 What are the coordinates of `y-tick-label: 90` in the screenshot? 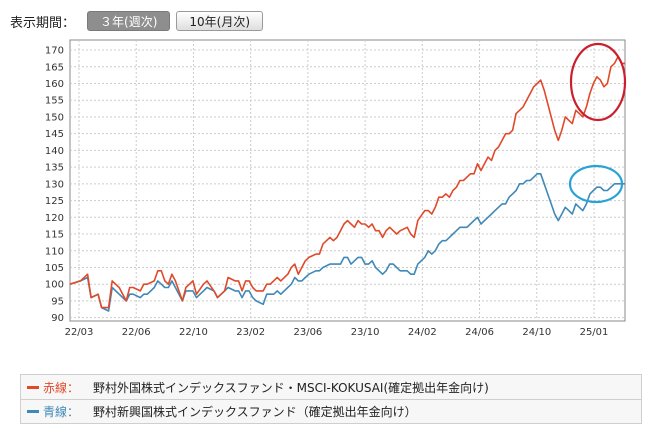 It's located at (57, 318).